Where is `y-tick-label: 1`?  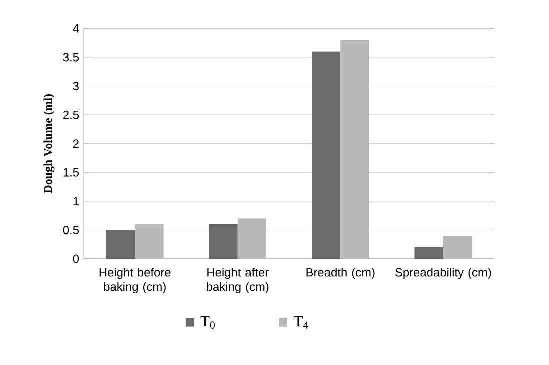 y-tick-label: 1 is located at coordinates (76, 201).